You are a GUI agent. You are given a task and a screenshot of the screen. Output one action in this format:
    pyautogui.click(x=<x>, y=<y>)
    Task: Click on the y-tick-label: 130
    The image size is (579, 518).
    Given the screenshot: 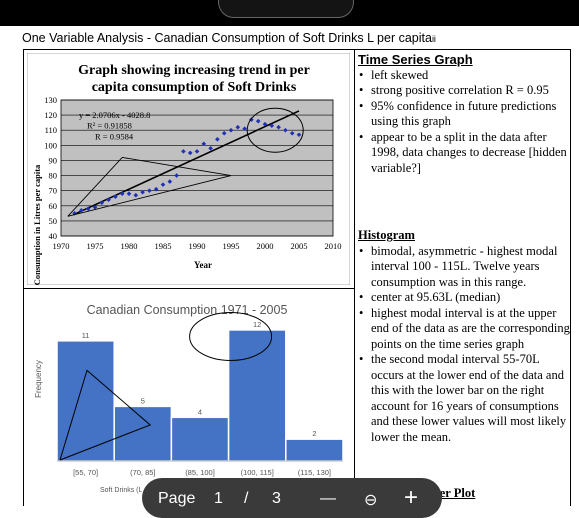 What is the action you would take?
    pyautogui.click(x=50, y=100)
    